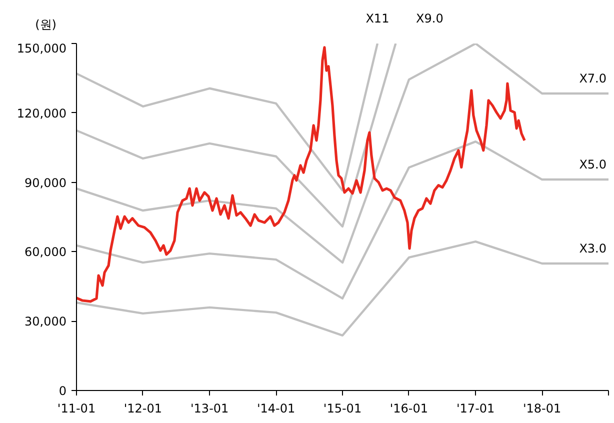 This screenshot has height=423, width=614. Describe the element at coordinates (45, 321) in the screenshot. I see `y-tick-label: 30,000` at that location.